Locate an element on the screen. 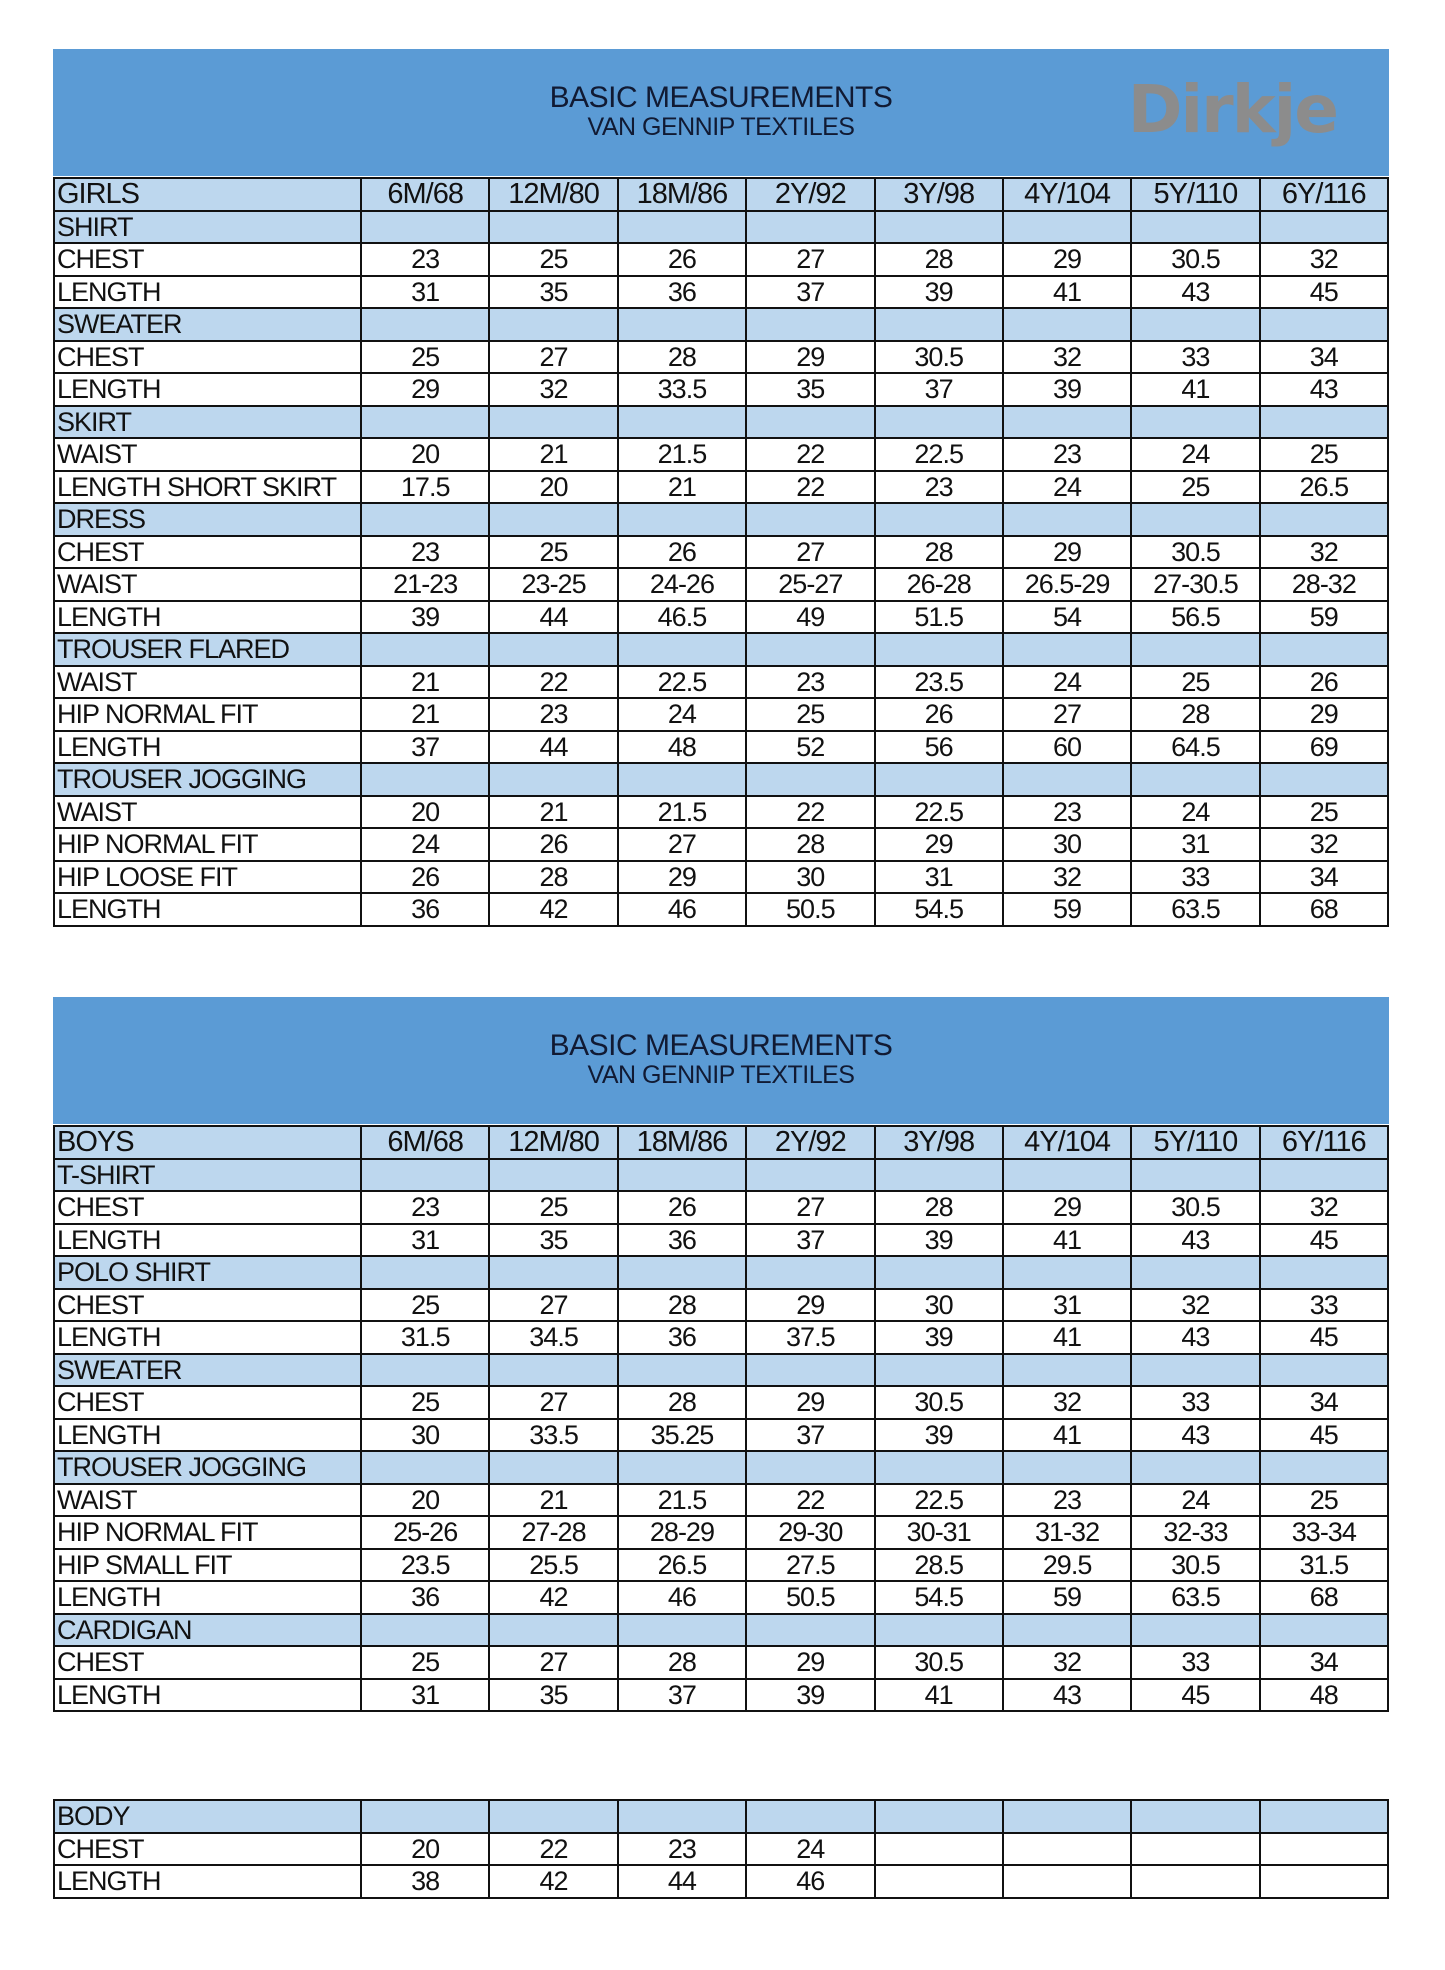 The image size is (1445, 1970). size-header: 12M/80 is located at coordinates (553, 194).